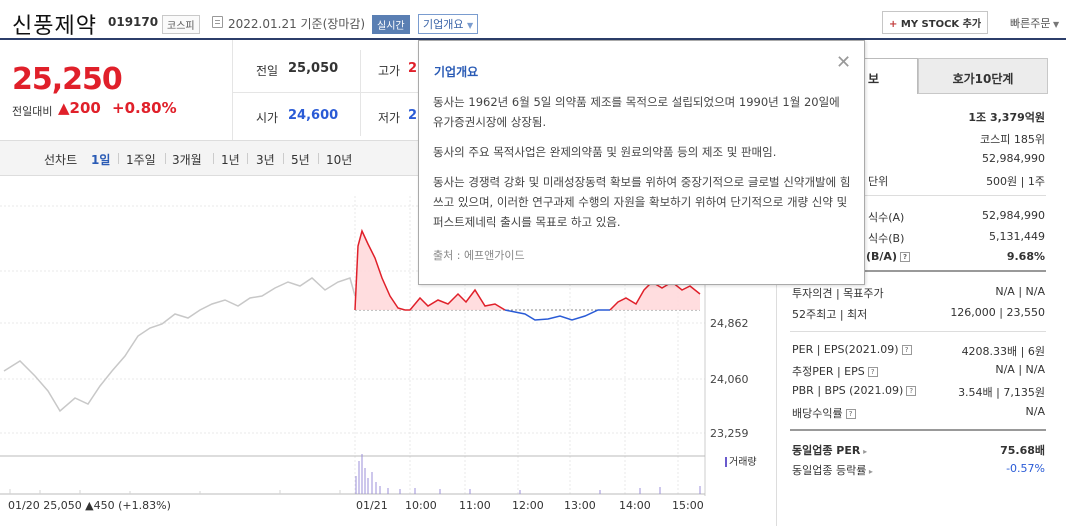  Describe the element at coordinates (430, 269) in the screenshot. I see `up-line` at that location.